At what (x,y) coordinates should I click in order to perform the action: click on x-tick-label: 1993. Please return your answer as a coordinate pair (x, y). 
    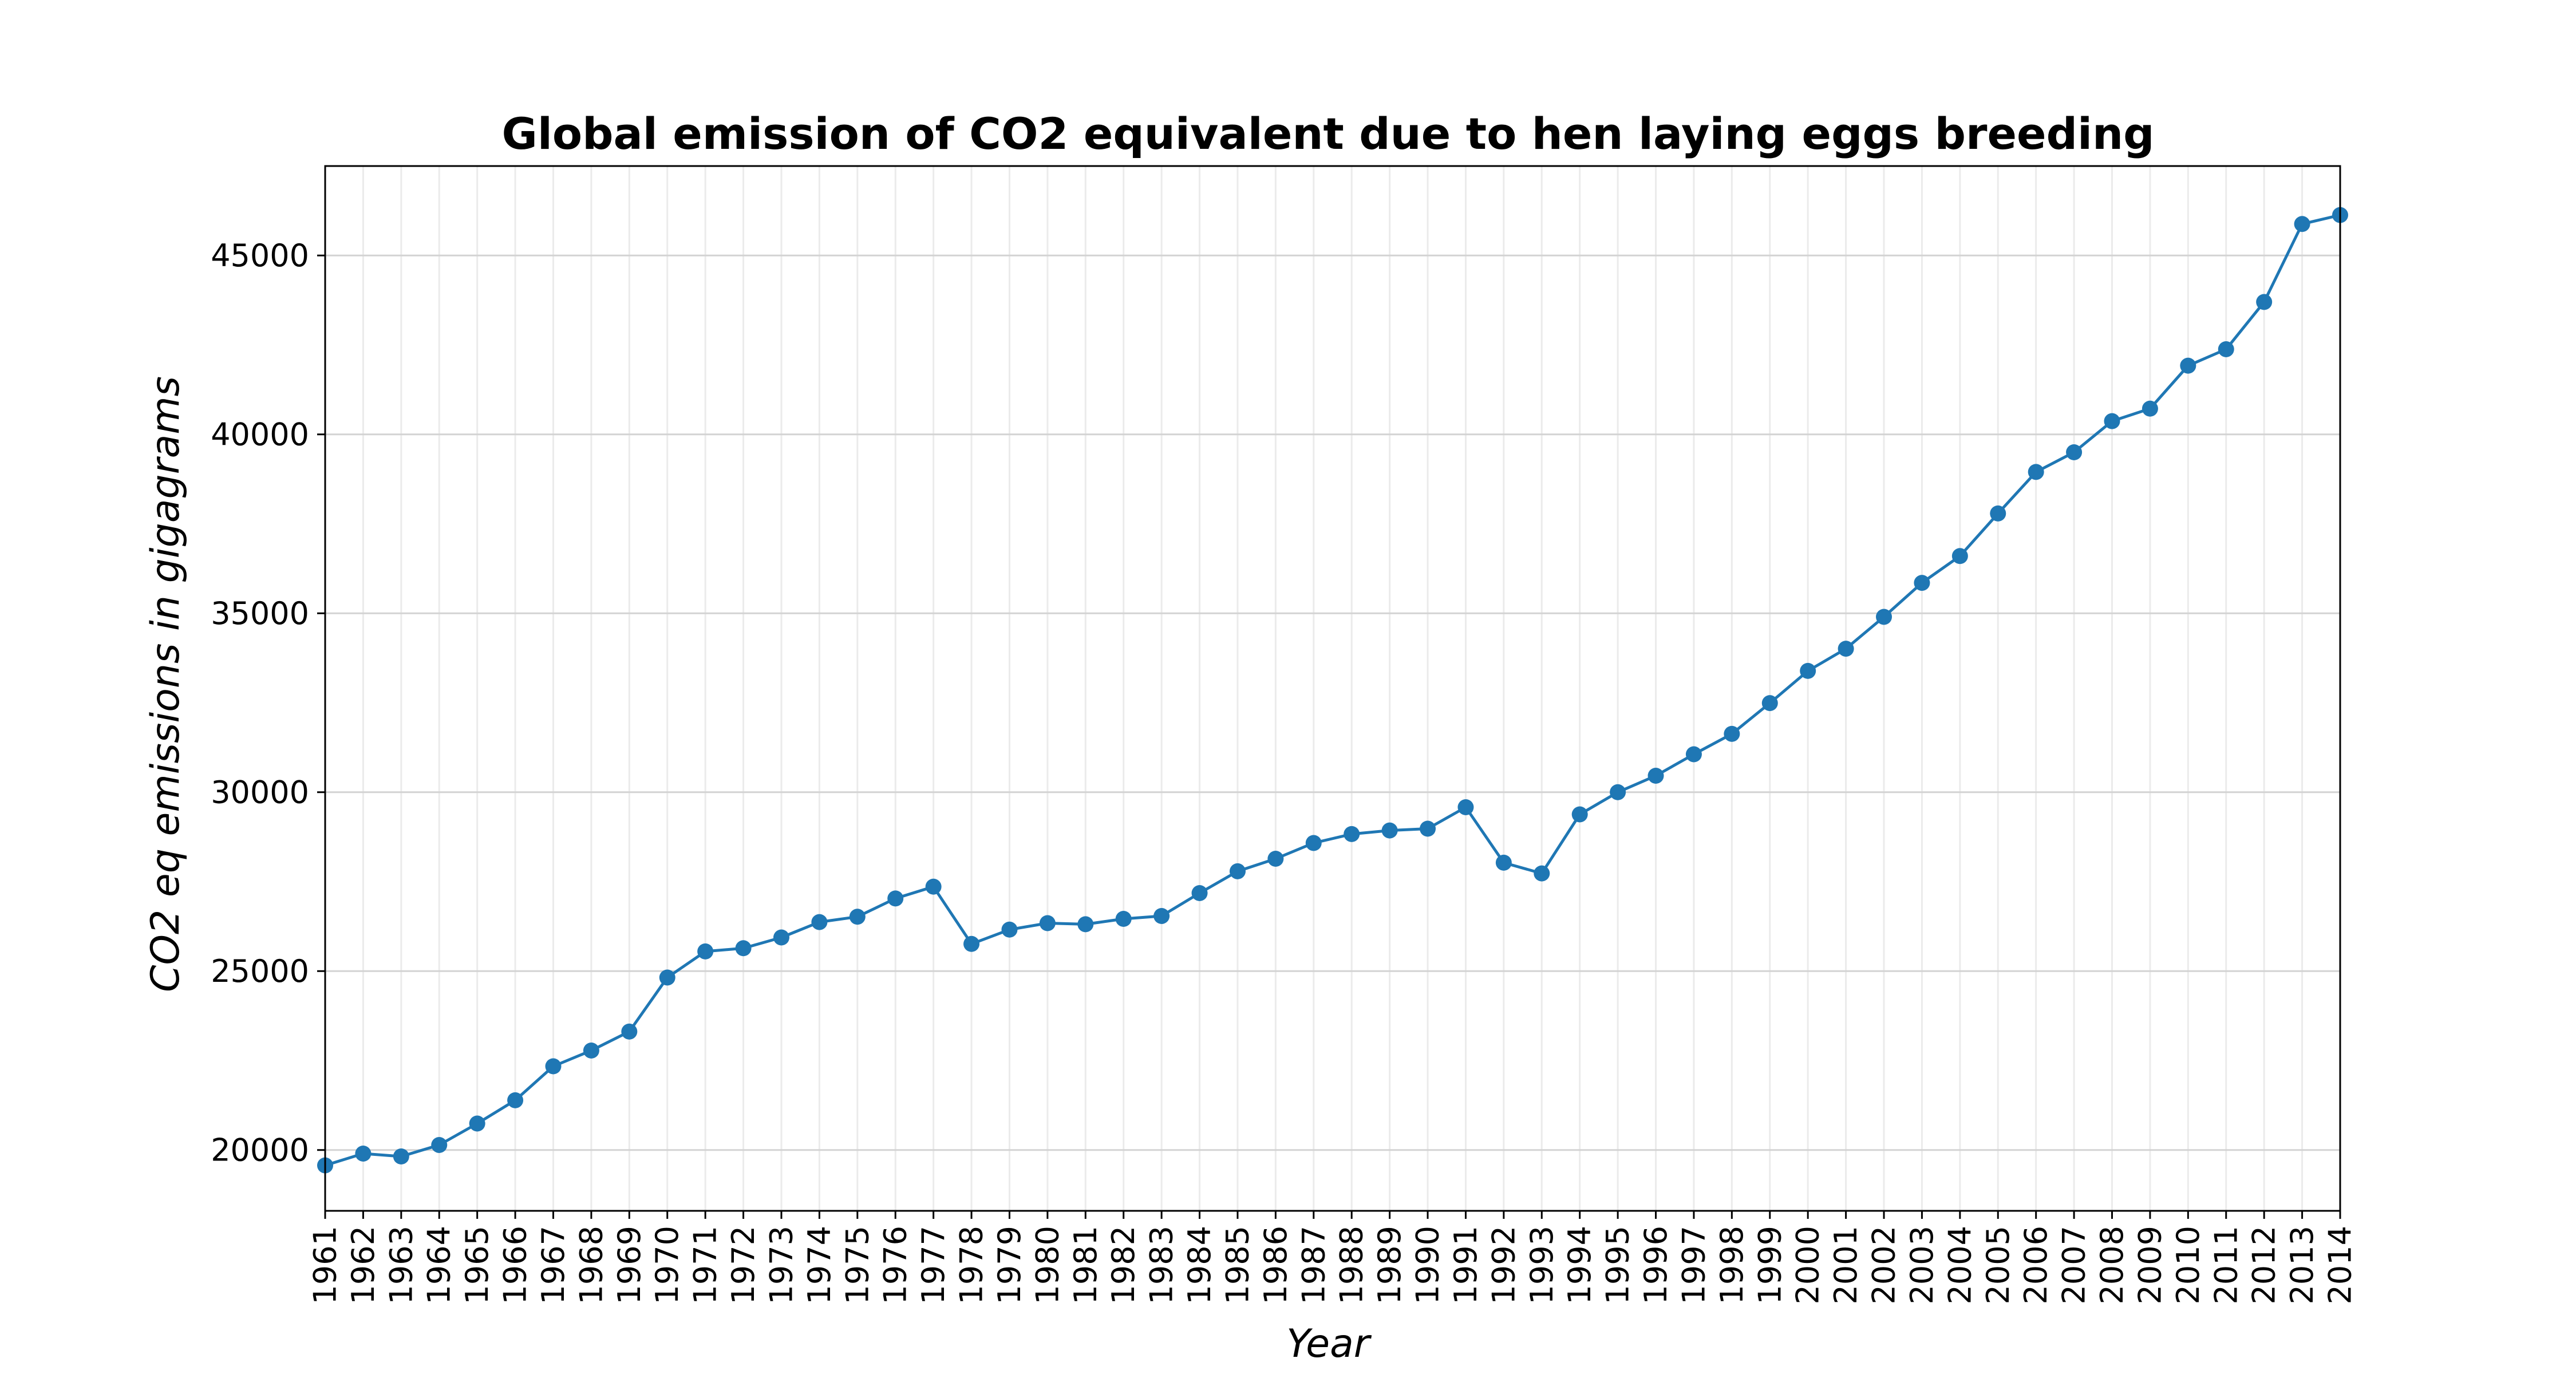
    Looking at the image, I should click on (1542, 1265).